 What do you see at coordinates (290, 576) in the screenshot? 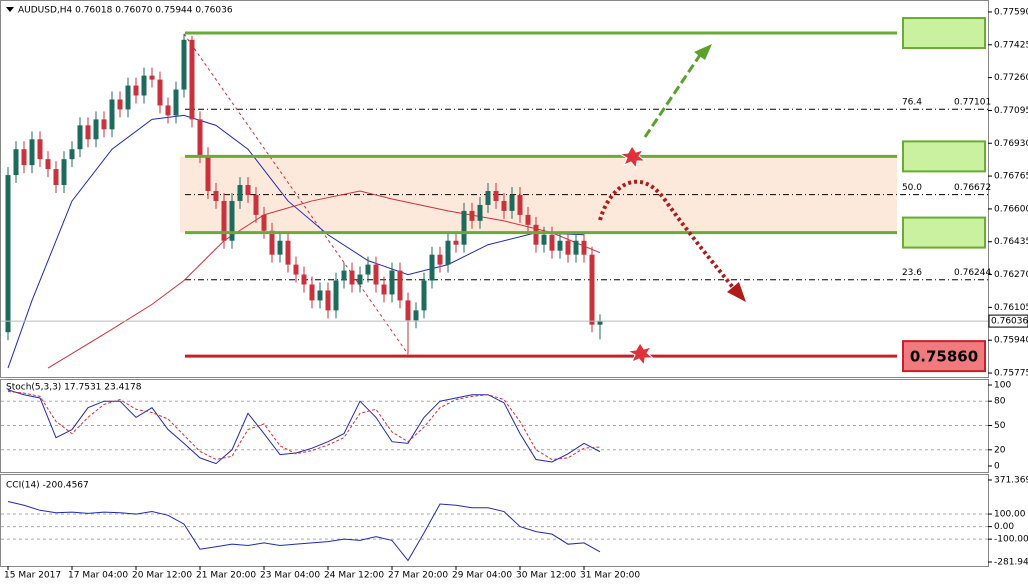
I see `x-tick-label: 23 Mar 04:00` at bounding box center [290, 576].